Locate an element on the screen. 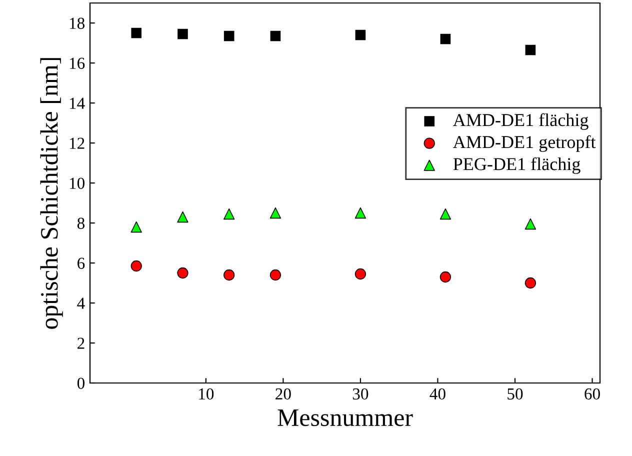  x-tick-label: 30 is located at coordinates (360, 394).